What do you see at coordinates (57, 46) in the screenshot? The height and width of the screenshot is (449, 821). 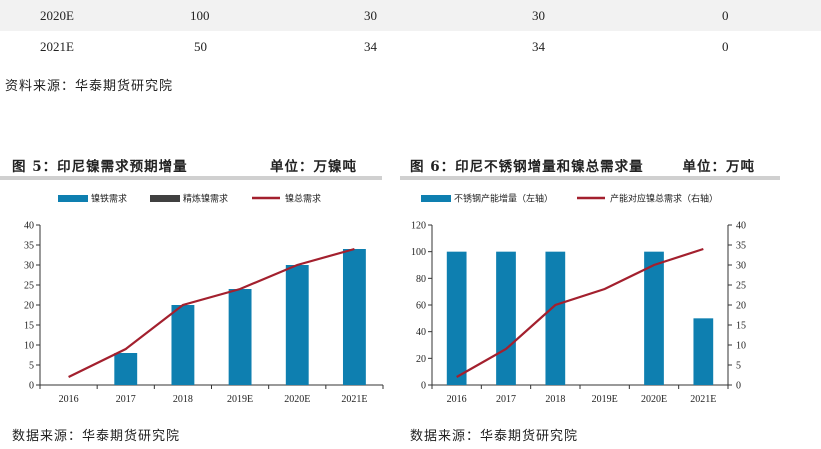 I see `cell: 2021E` at bounding box center [57, 46].